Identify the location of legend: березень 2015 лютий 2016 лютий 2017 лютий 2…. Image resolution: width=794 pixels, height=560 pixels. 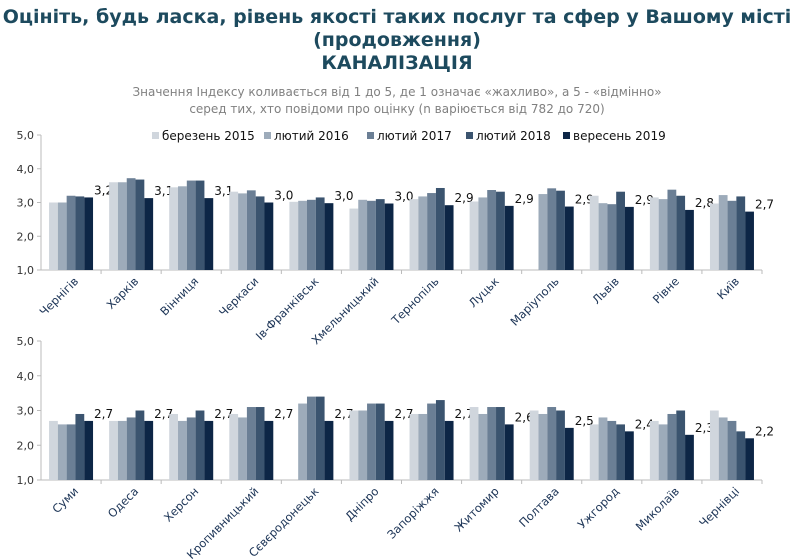
(409, 136).